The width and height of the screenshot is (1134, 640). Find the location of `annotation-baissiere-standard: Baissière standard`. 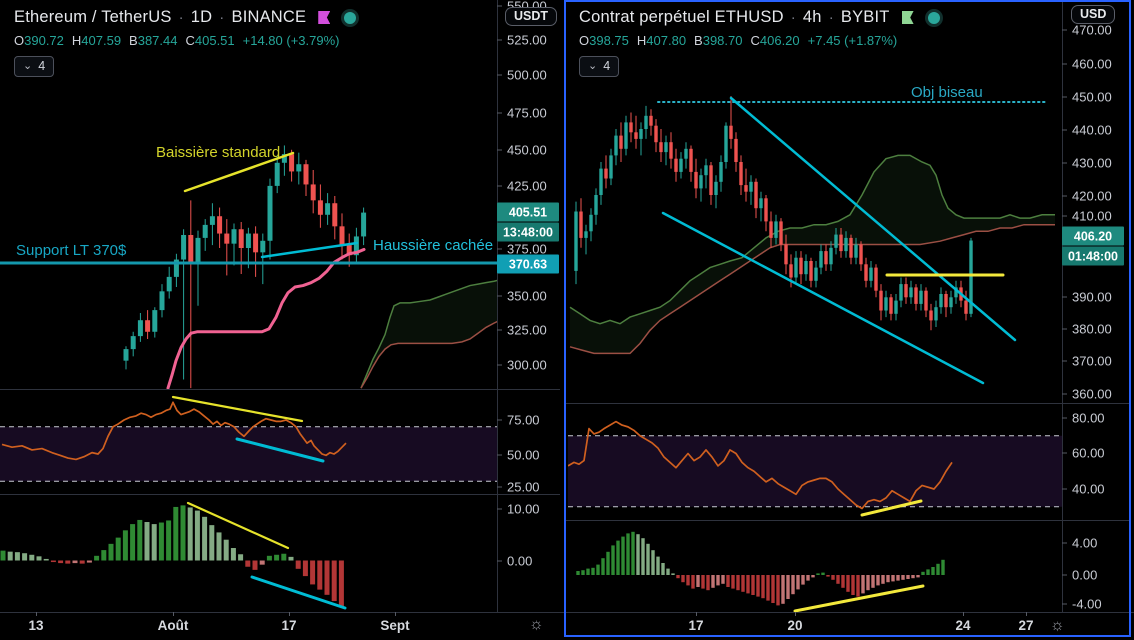

annotation-baissiere-standard: Baissière standard is located at coordinates (218, 152).